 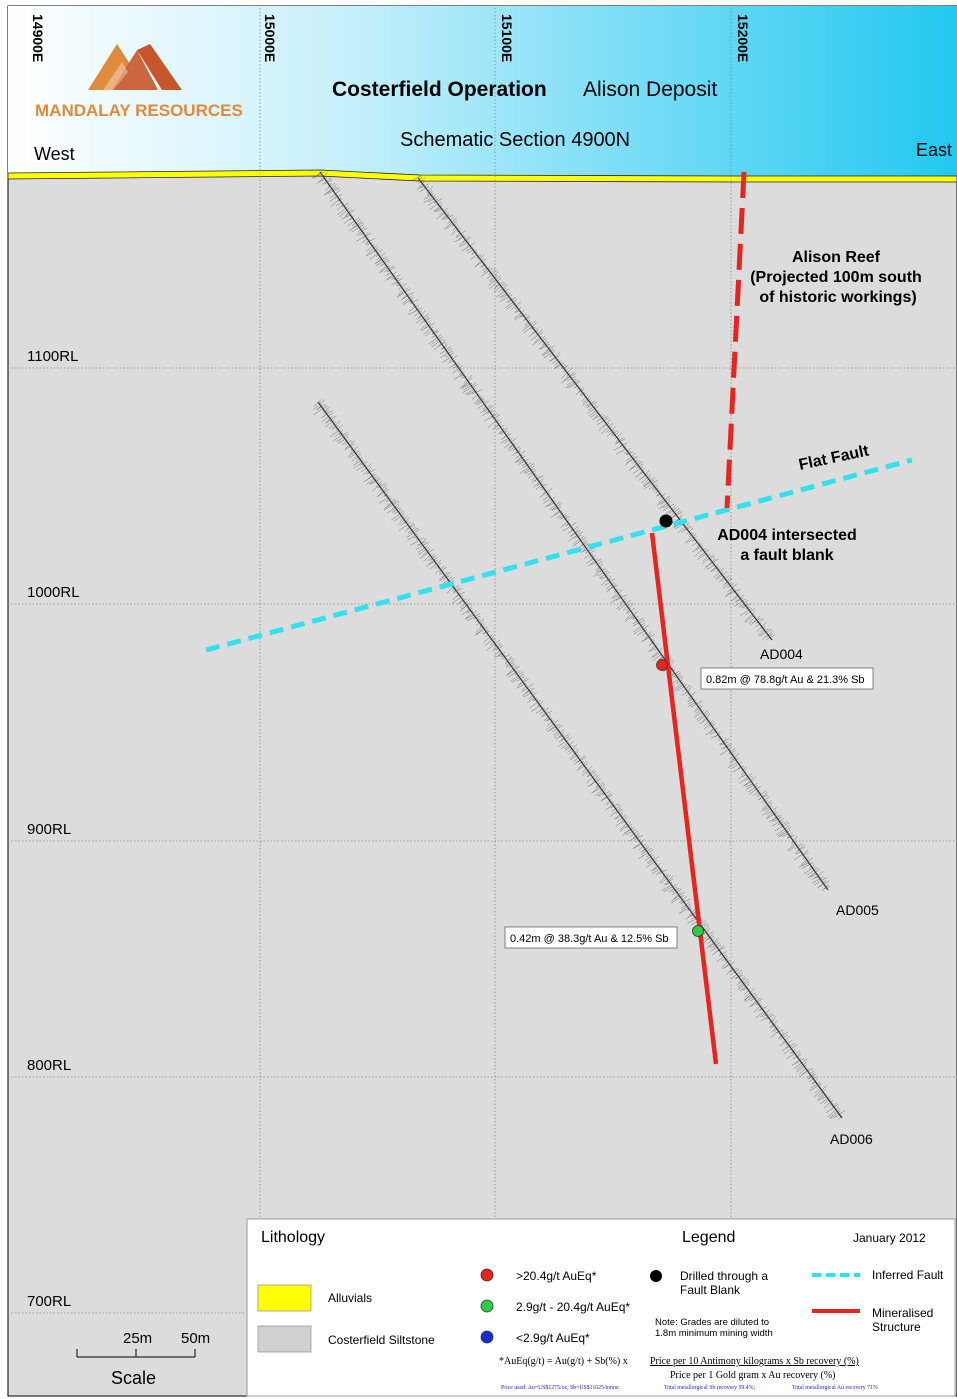 What do you see at coordinates (270, 38) in the screenshot?
I see `easting-15000e: 15000E` at bounding box center [270, 38].